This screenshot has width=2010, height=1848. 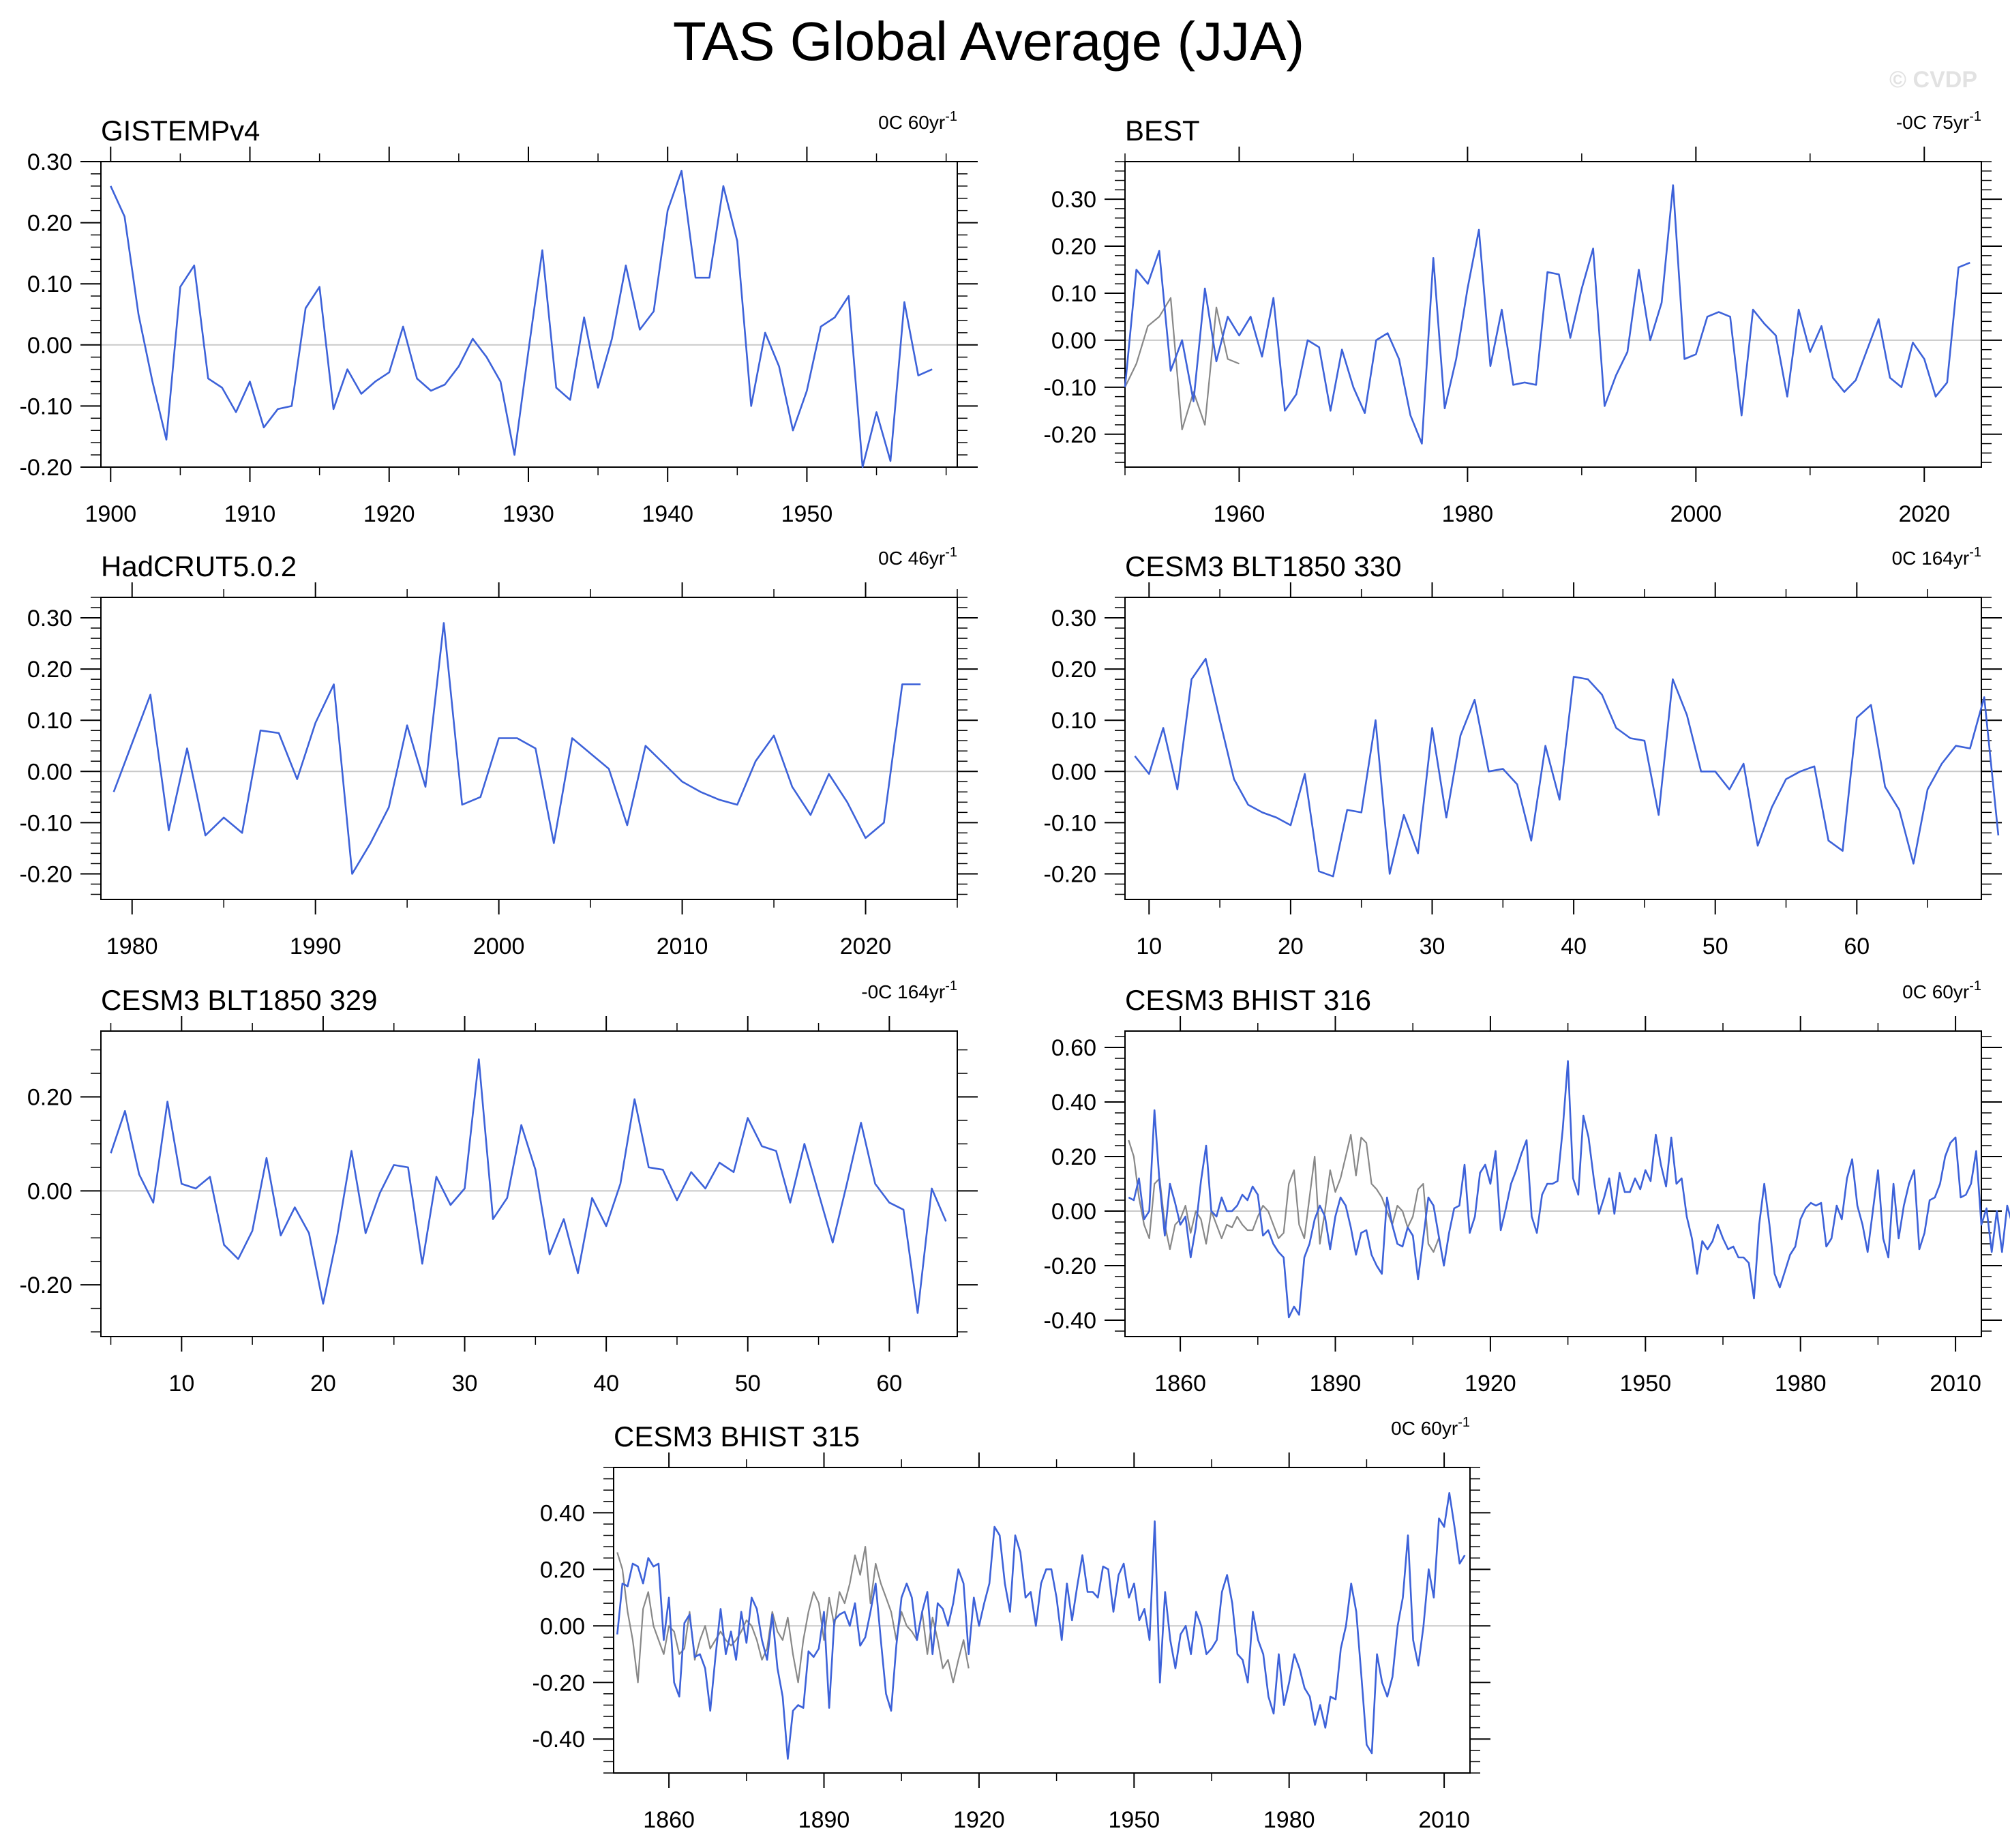 What do you see at coordinates (499, 946) in the screenshot?
I see `x-tick-label: 2000` at bounding box center [499, 946].